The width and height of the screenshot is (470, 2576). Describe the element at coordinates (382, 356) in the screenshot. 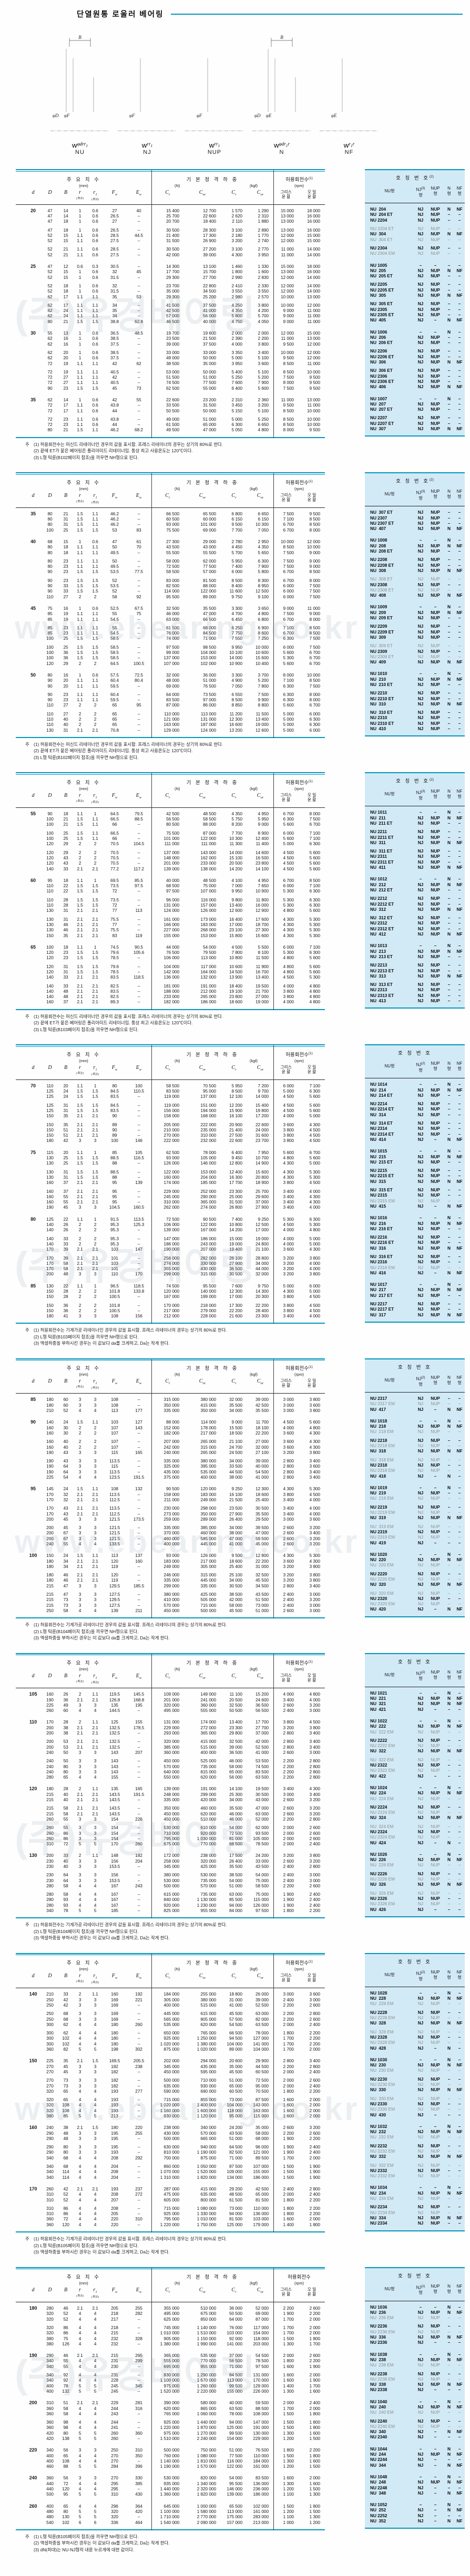

I see `bearing-designation: NU 2206 ET` at that location.